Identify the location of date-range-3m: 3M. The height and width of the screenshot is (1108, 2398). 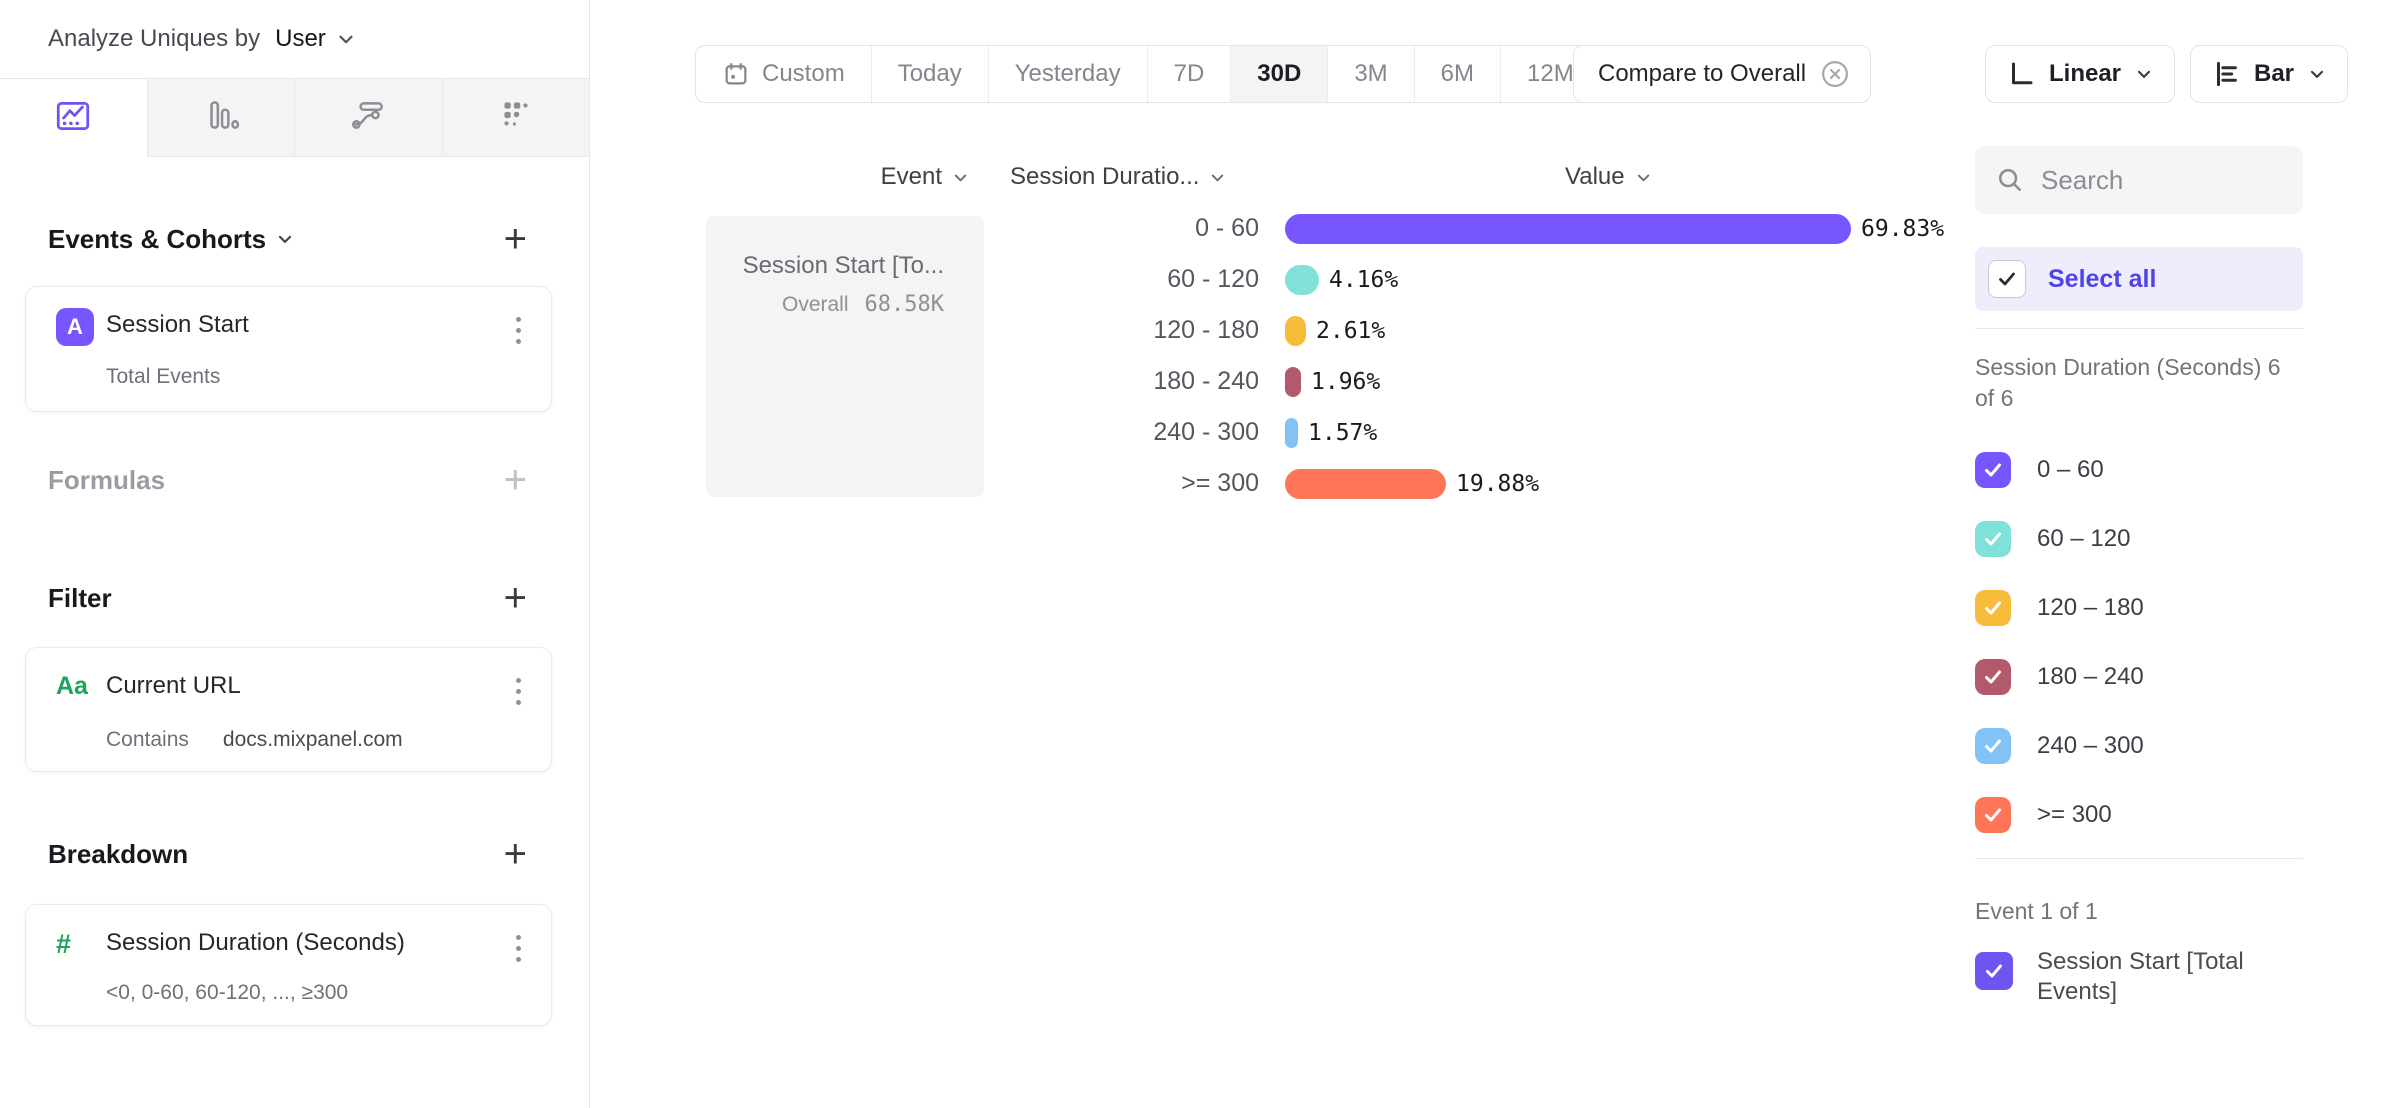
(1370, 74).